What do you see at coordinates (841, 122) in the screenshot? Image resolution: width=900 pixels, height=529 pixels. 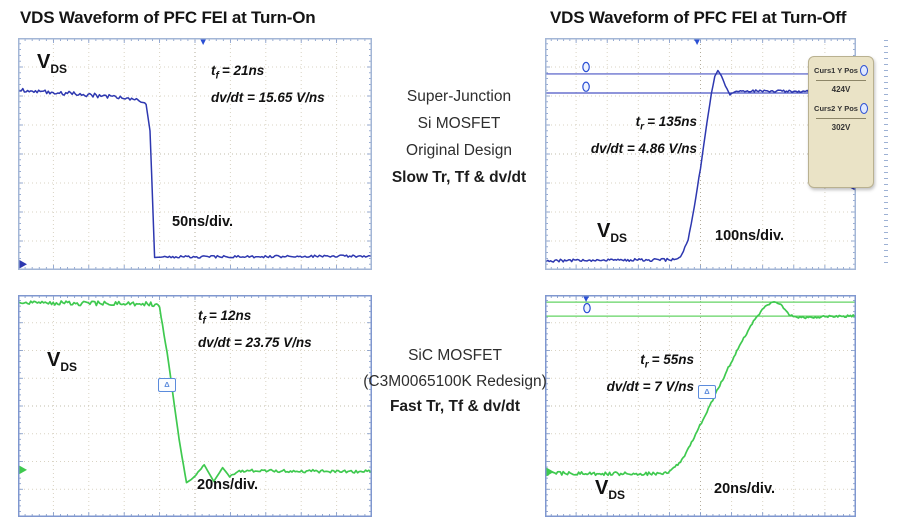 I see `cursor-readout-panel: Curs1 Y Pos 424V Curs2 Y Pos 302V` at bounding box center [841, 122].